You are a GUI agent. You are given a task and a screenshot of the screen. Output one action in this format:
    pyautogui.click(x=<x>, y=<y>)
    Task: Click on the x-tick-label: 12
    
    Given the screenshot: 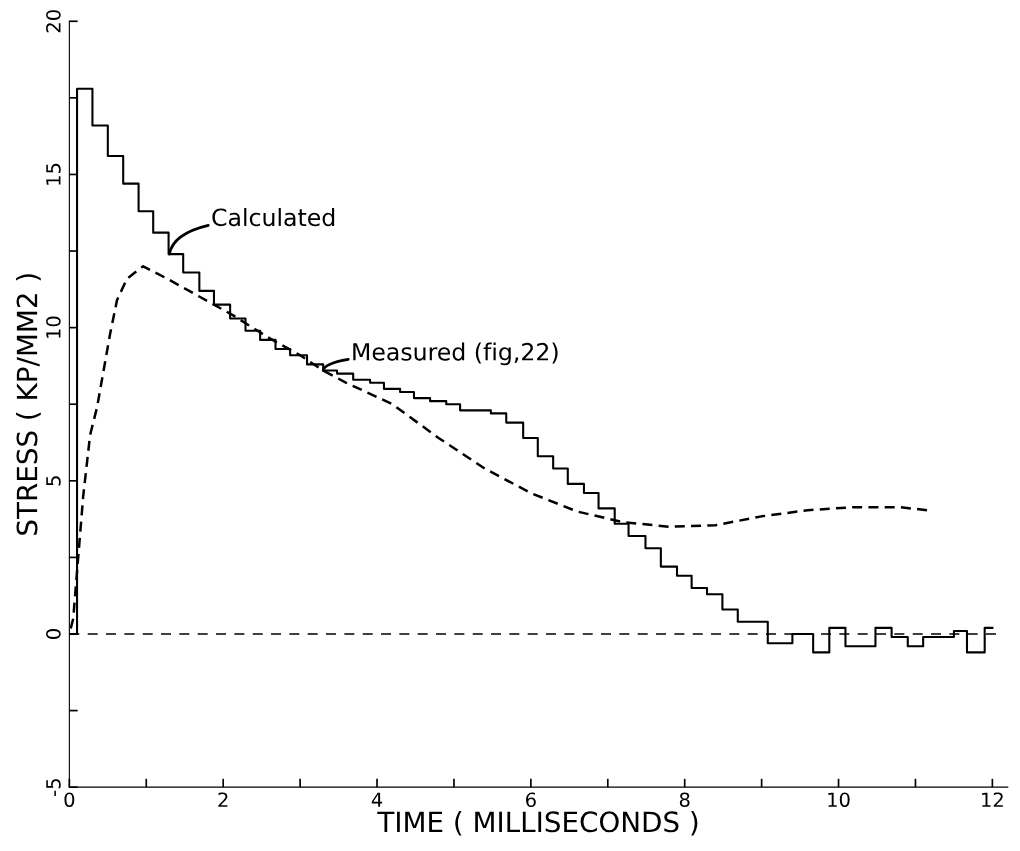 What is the action you would take?
    pyautogui.click(x=992, y=799)
    